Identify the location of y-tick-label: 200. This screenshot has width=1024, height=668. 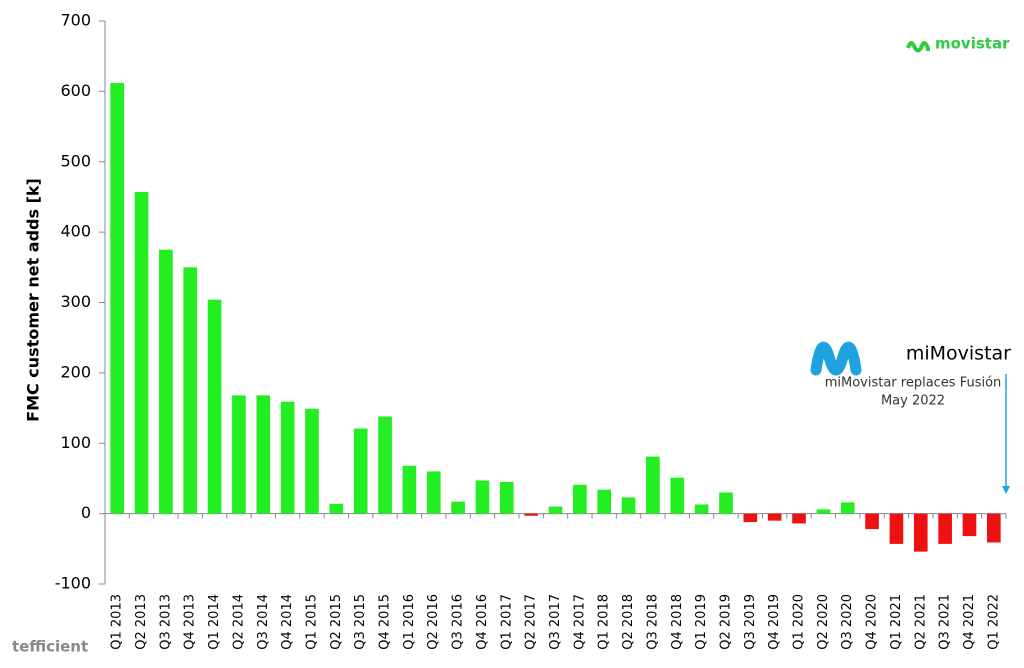
(75, 371).